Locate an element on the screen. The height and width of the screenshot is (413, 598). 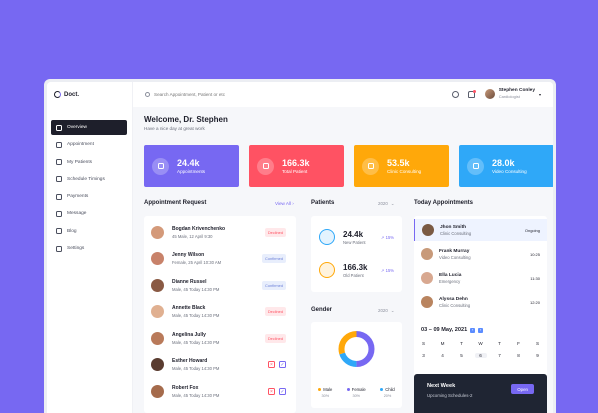
page-subtitle: Have a nice day at great work is located at coordinates (174, 128).